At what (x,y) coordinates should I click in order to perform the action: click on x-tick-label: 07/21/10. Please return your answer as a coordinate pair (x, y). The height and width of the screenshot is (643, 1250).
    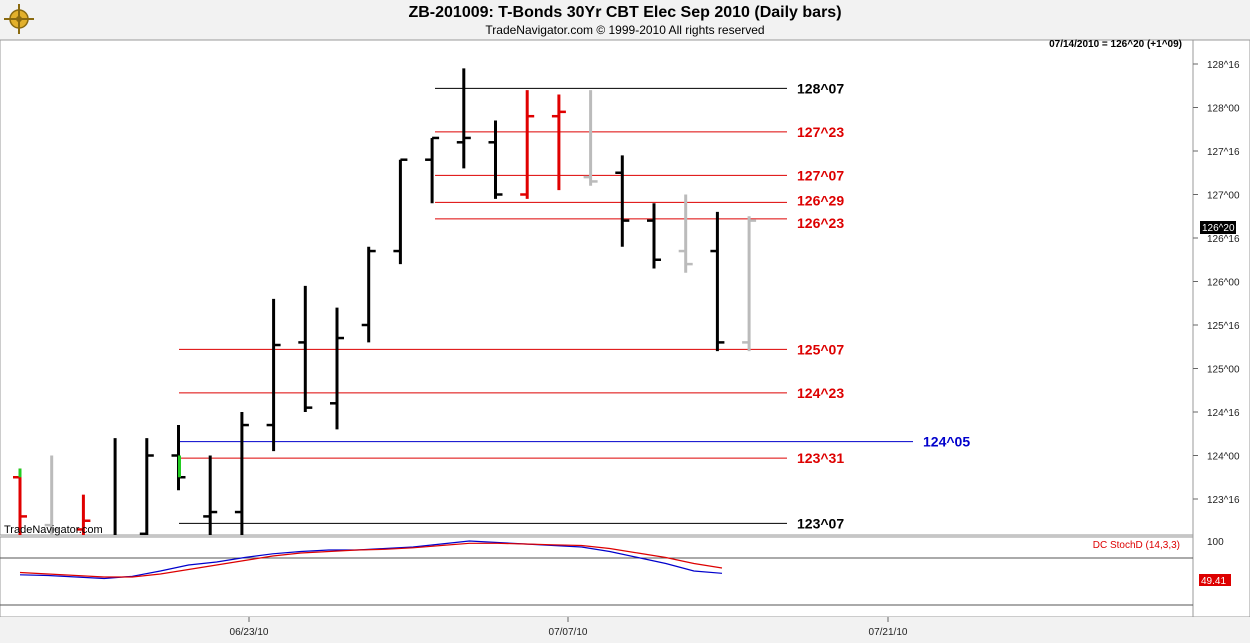
    Looking at the image, I should click on (888, 632).